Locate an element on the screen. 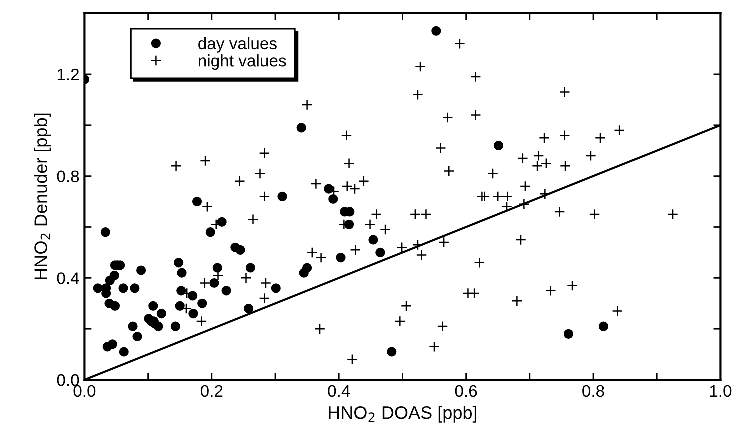 Image resolution: width=743 pixels, height=445 pixels. x-tick-label: 0.2 is located at coordinates (211, 391).